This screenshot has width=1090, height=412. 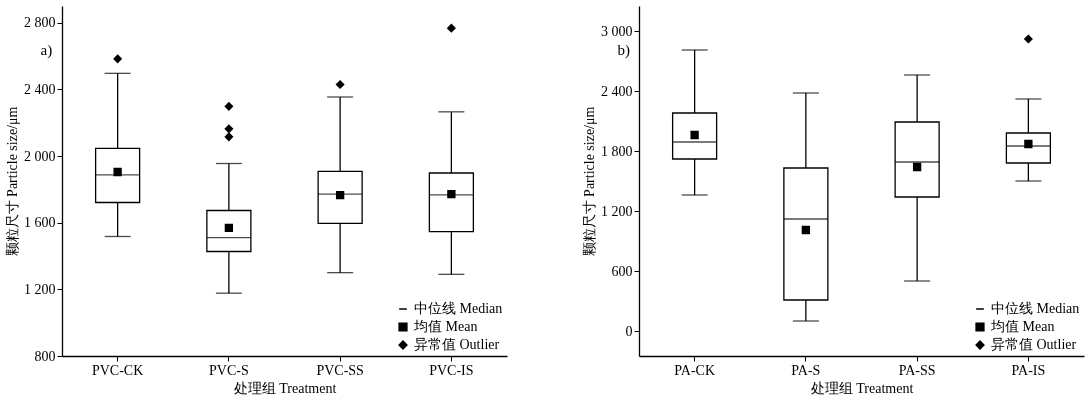 I want to click on text: b), so click(x=623, y=50).